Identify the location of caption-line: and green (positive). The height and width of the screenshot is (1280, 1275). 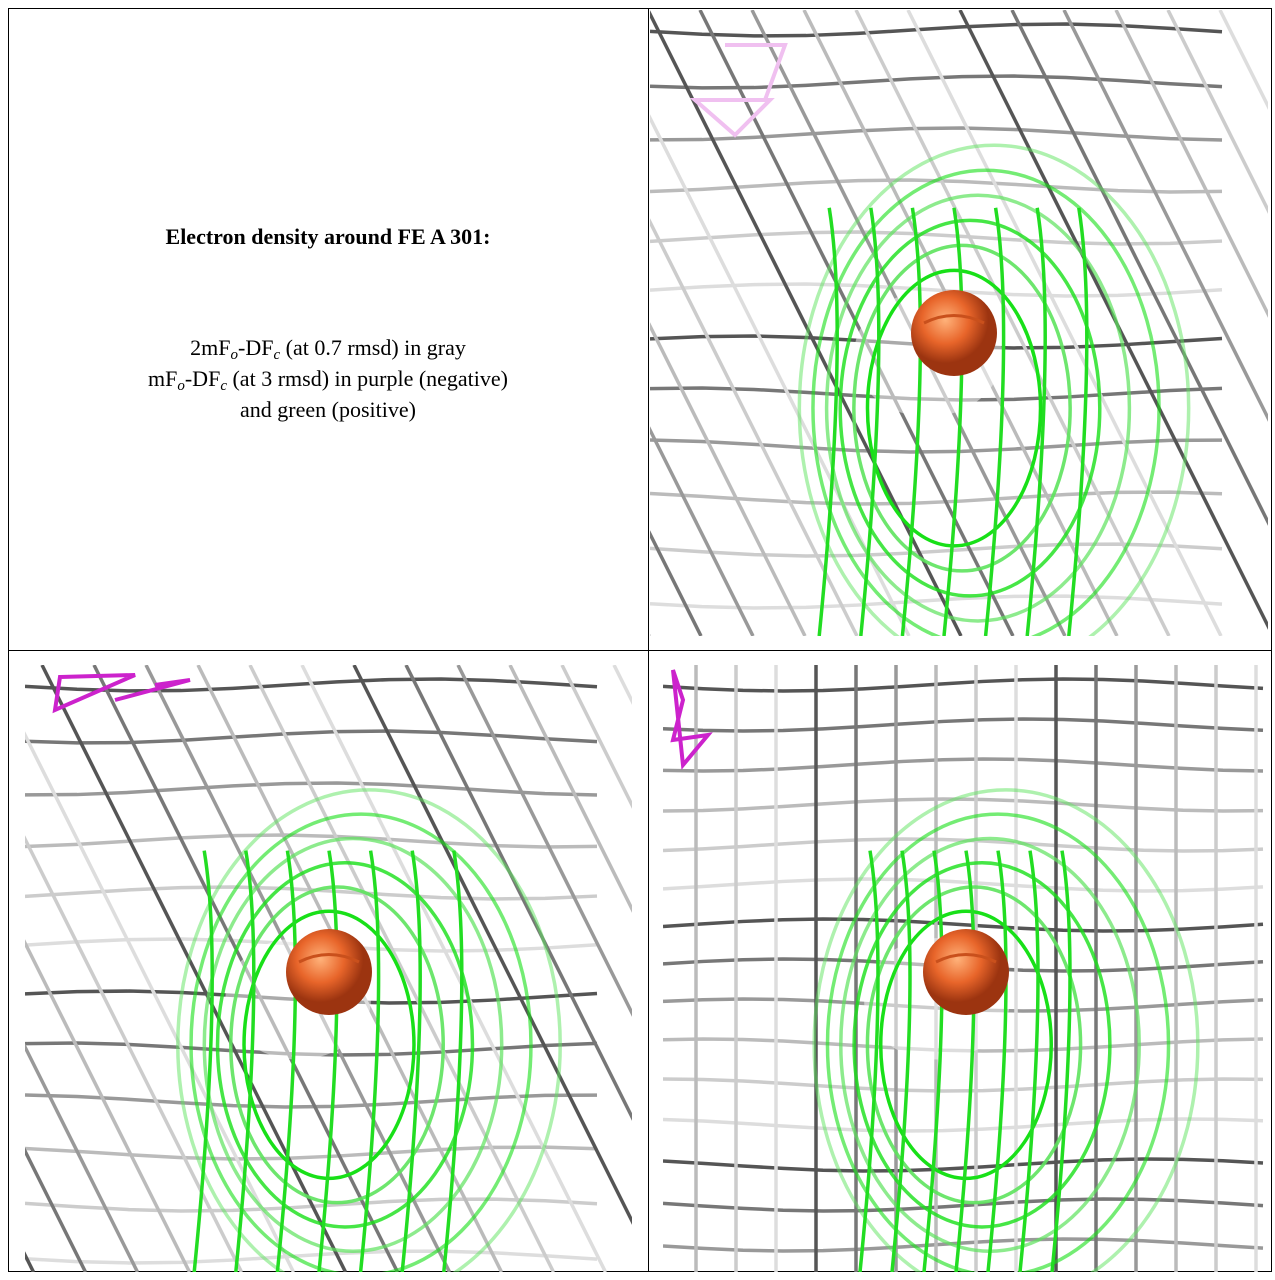
(328, 409).